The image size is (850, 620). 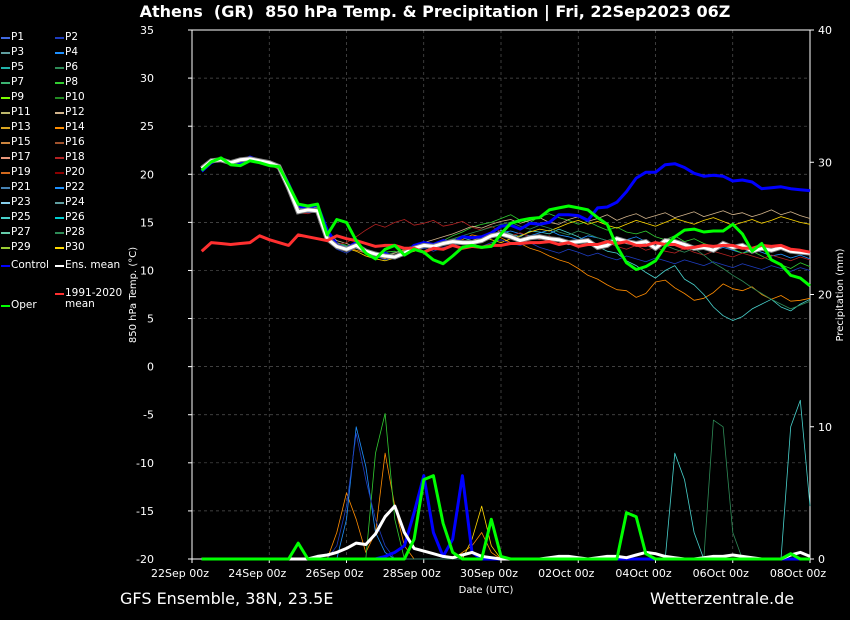 I want to click on legend-item: P26, so click(x=70, y=217).